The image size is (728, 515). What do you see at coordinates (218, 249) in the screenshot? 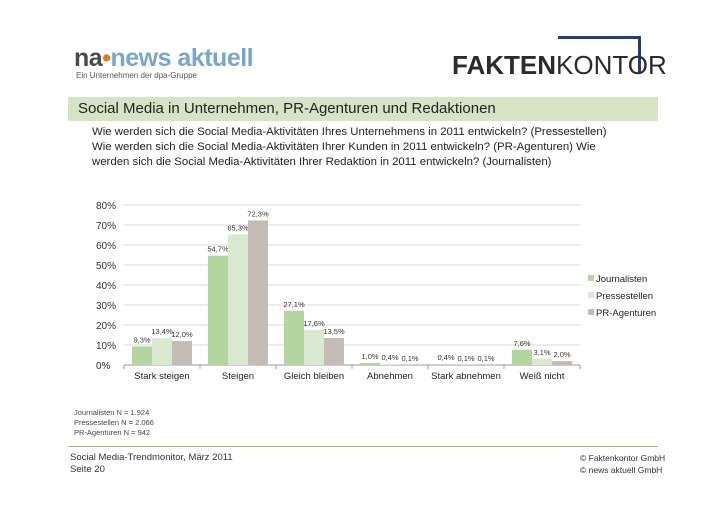
I see `data-label: 54,7%` at bounding box center [218, 249].